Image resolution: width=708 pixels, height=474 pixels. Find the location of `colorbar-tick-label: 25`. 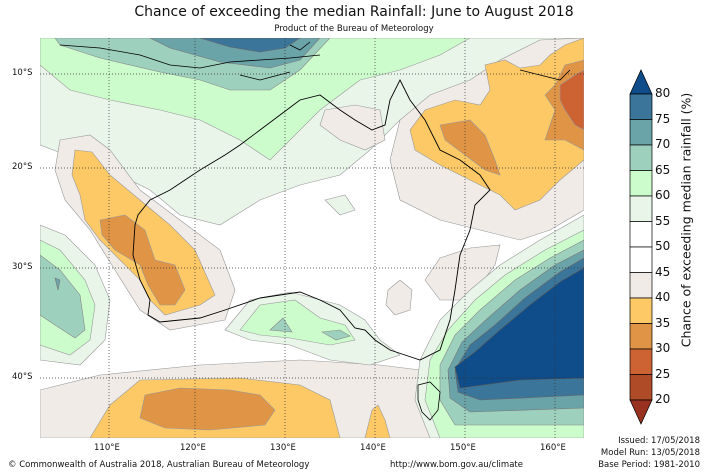

colorbar-tick-label: 25 is located at coordinates (663, 373).